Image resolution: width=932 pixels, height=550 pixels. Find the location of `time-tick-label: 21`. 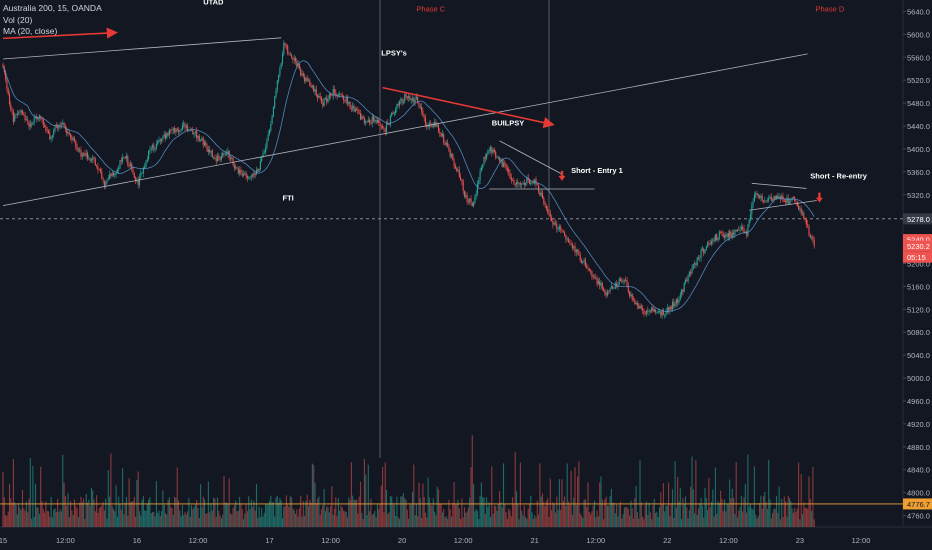

time-tick-label: 21 is located at coordinates (535, 540).